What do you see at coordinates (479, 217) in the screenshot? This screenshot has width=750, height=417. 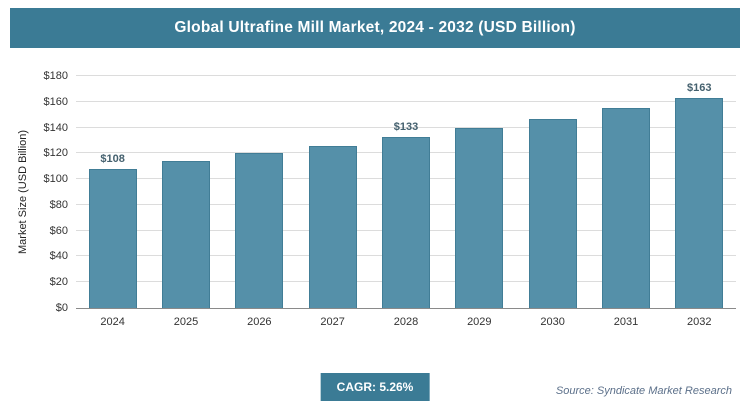 I see `bar-2029` at bounding box center [479, 217].